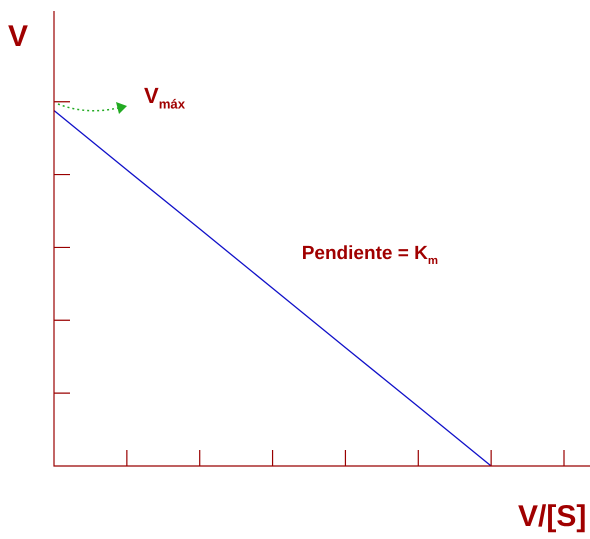 The height and width of the screenshot is (539, 590). I want to click on y-axis-title: V, so click(18, 37).